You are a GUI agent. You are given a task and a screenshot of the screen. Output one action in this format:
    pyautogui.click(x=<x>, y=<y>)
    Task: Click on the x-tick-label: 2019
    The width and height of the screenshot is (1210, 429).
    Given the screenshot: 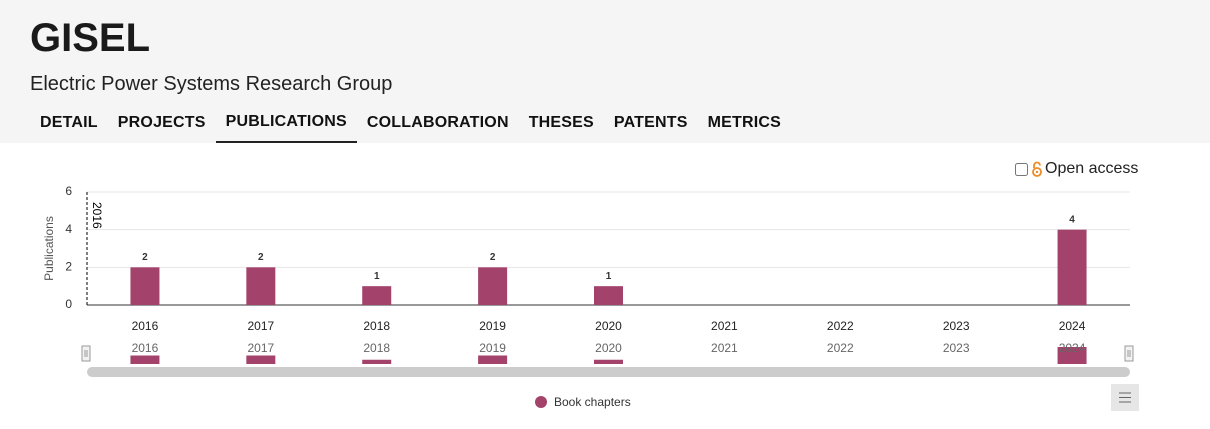 What is the action you would take?
    pyautogui.click(x=492, y=326)
    